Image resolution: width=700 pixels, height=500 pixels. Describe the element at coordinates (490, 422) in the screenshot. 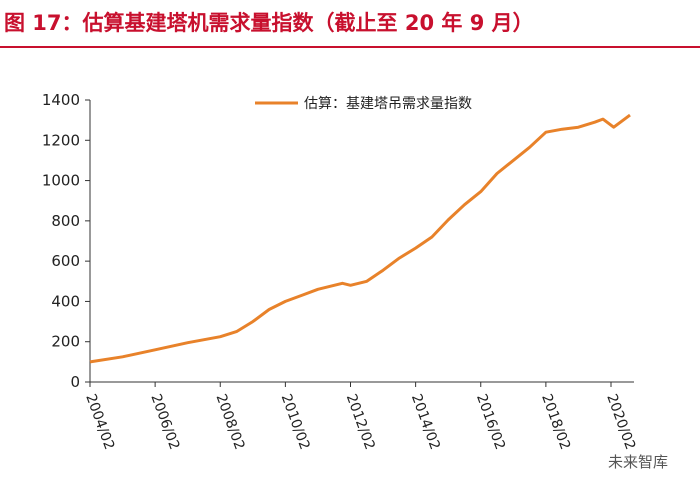

I see `x-tick-label: 2016/02` at that location.